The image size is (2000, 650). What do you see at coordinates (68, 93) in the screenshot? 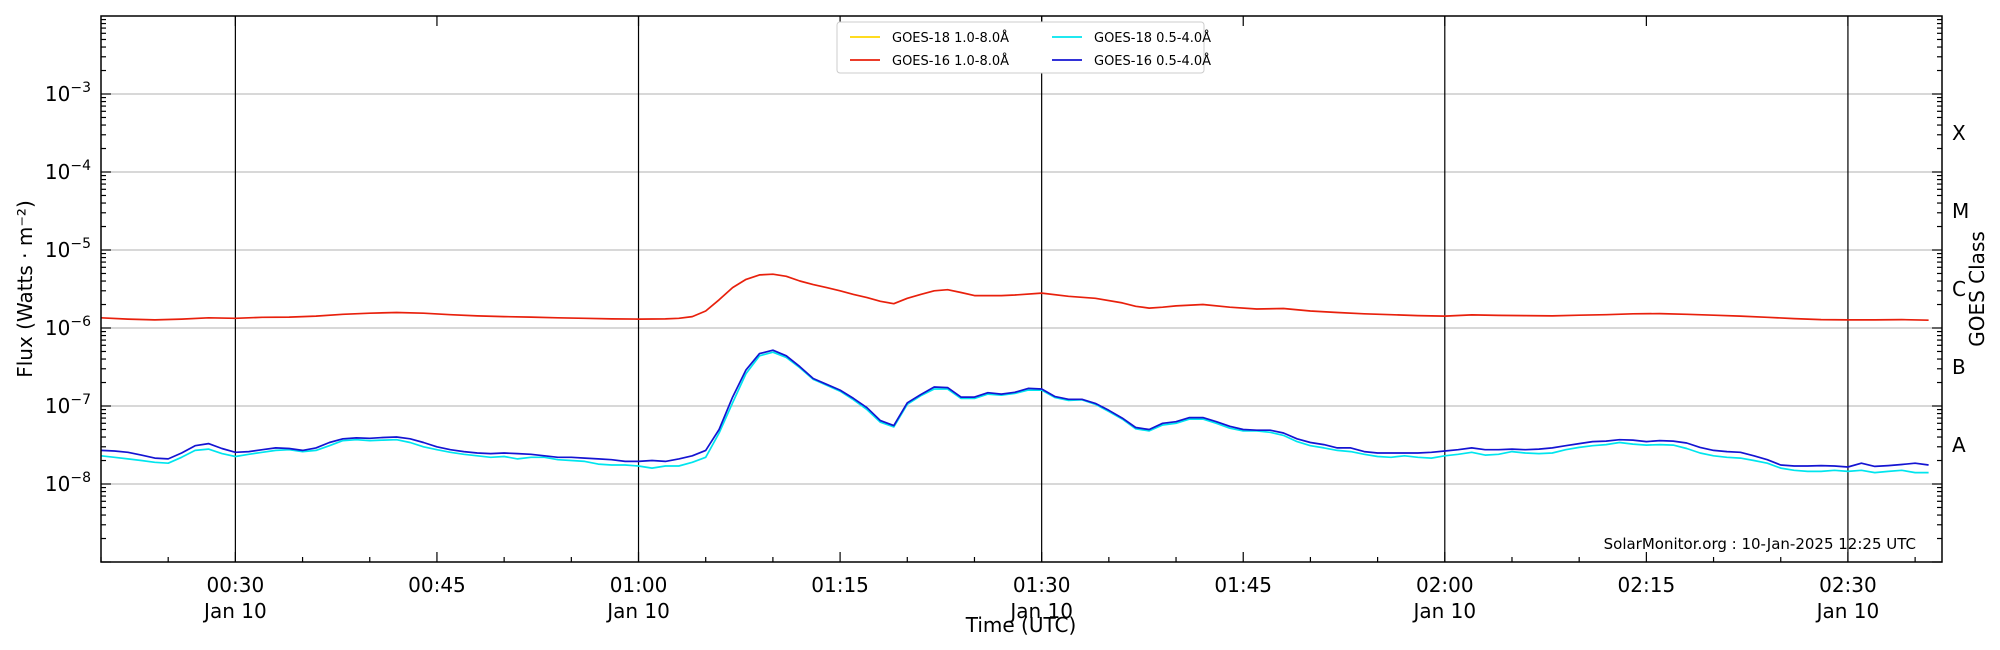
I see `y-tick-label: 10⁻³` at bounding box center [68, 93].